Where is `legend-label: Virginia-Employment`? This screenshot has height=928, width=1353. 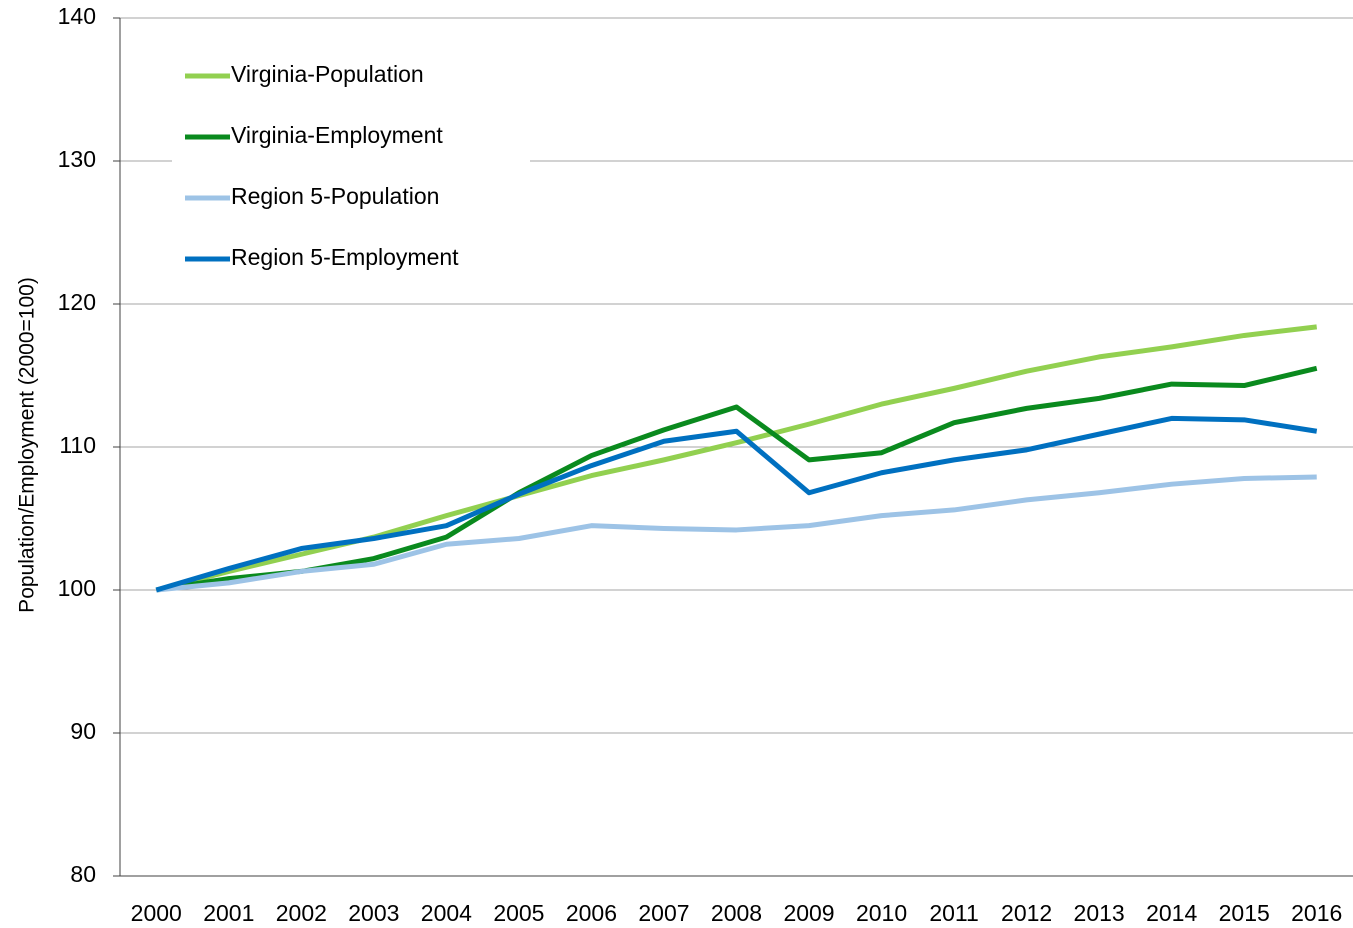 legend-label: Virginia-Employment is located at coordinates (337, 135).